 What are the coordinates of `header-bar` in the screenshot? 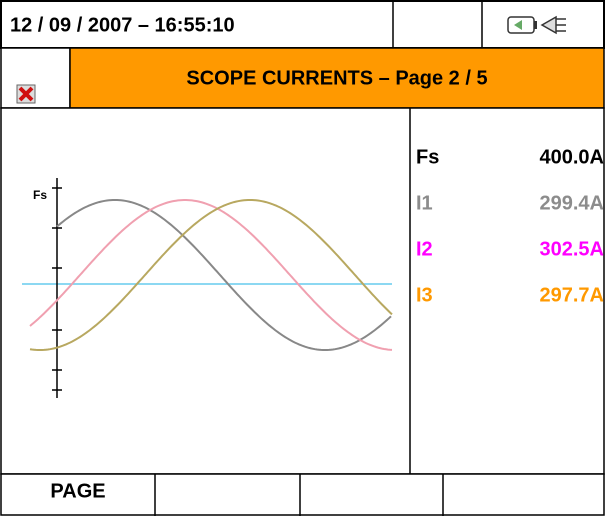 It's located at (302, 24).